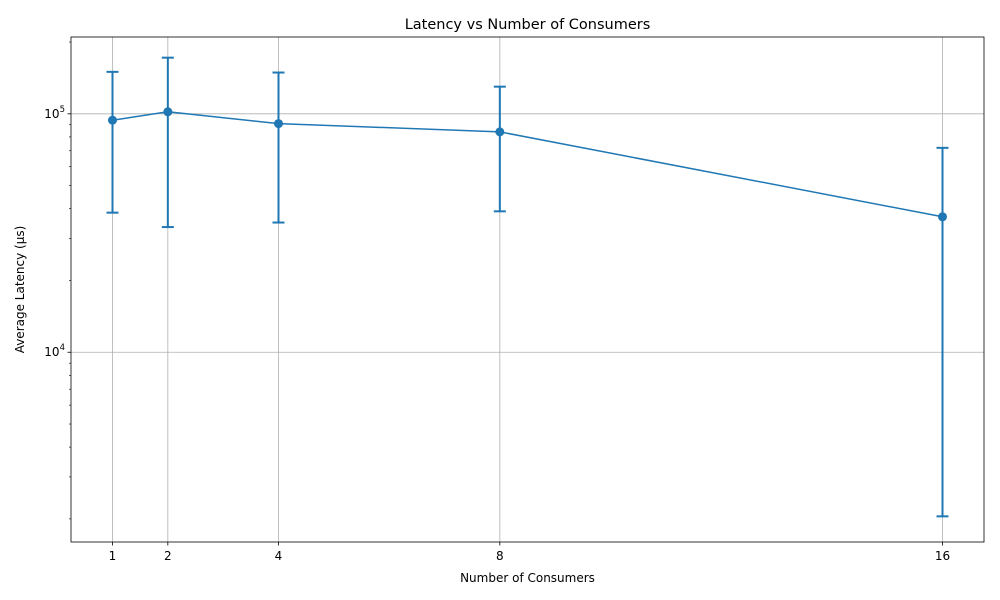 This screenshot has width=1000, height=600. Describe the element at coordinates (500, 556) in the screenshot. I see `x-tick-label: 8` at that location.